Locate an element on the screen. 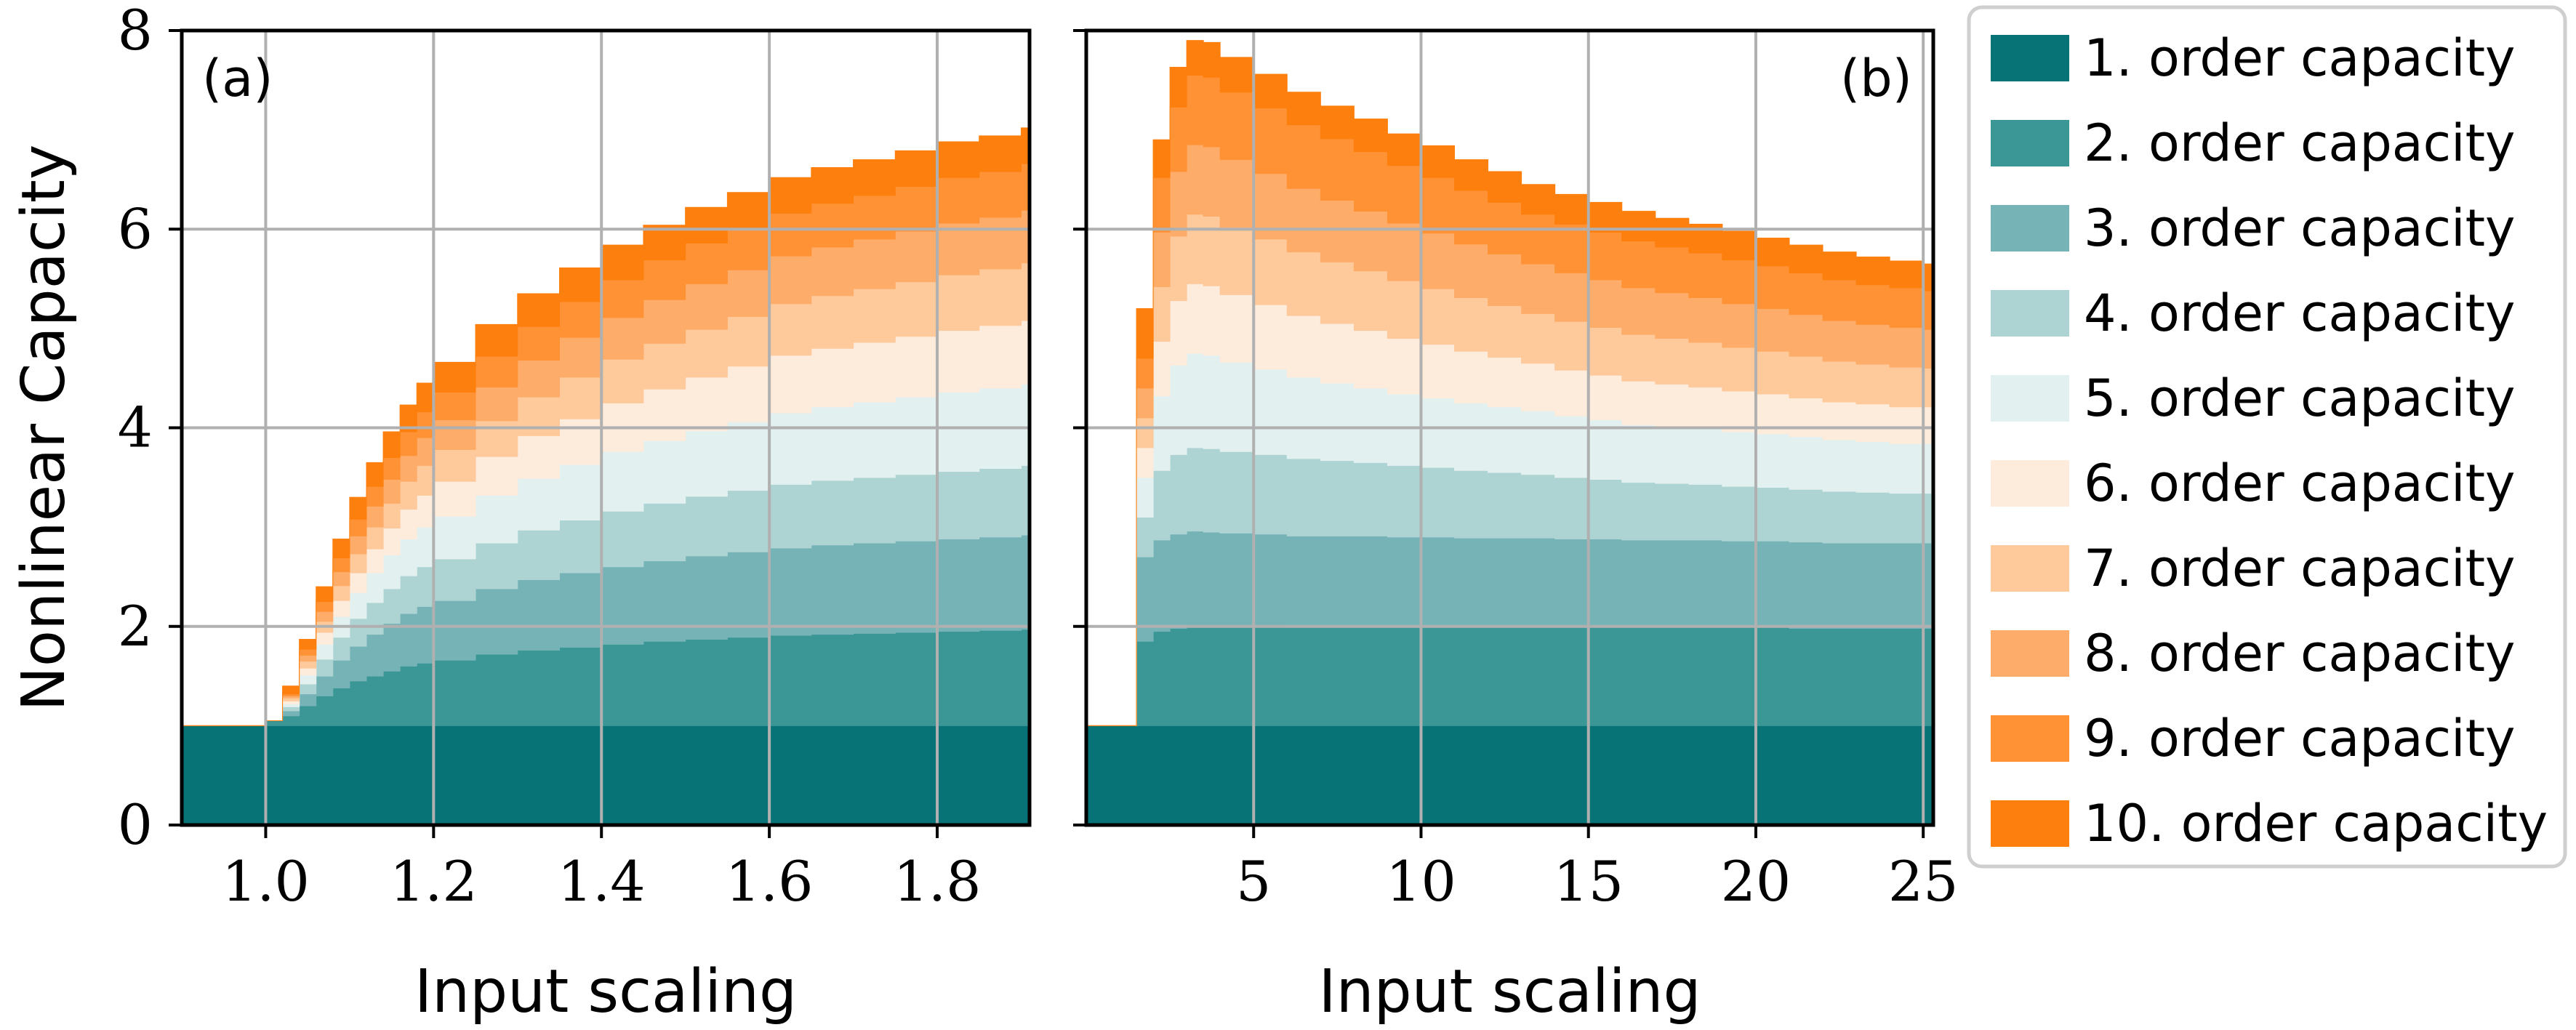  x-tick-label-4: 1.8 is located at coordinates (938, 881).